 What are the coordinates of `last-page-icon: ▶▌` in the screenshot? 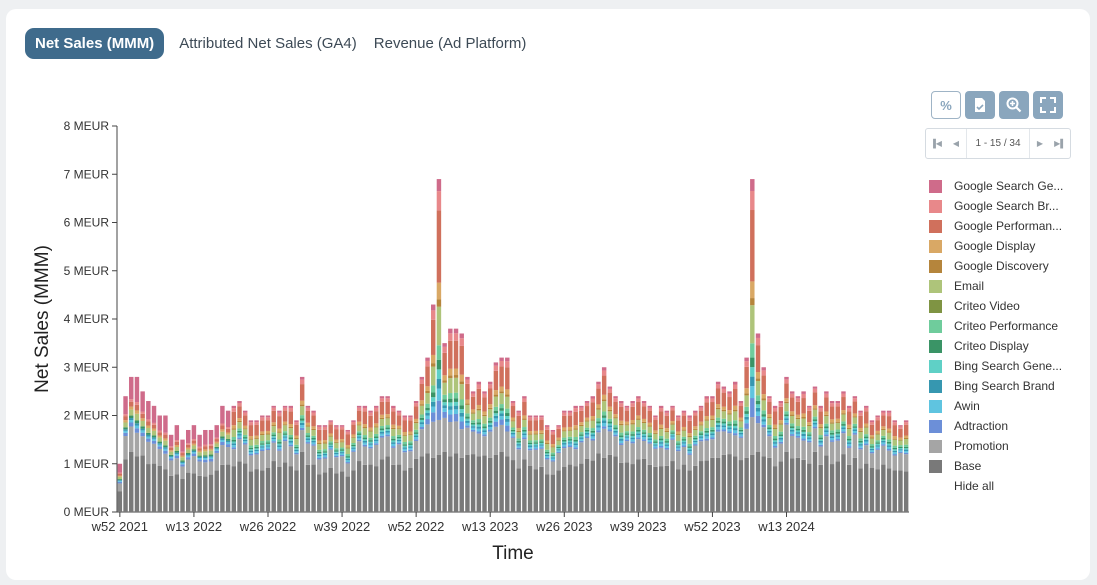 It's located at (1060, 143).